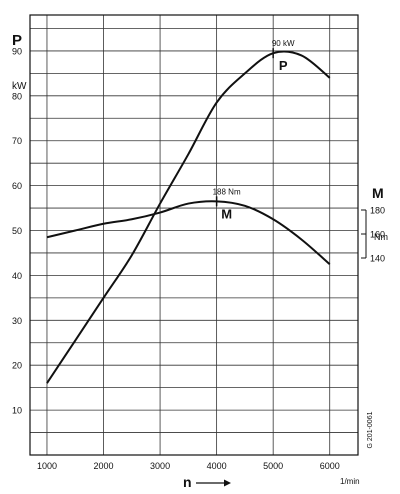 The height and width of the screenshot is (494, 400). What do you see at coordinates (17, 51) in the screenshot?
I see `left-tick-label: 90` at bounding box center [17, 51].